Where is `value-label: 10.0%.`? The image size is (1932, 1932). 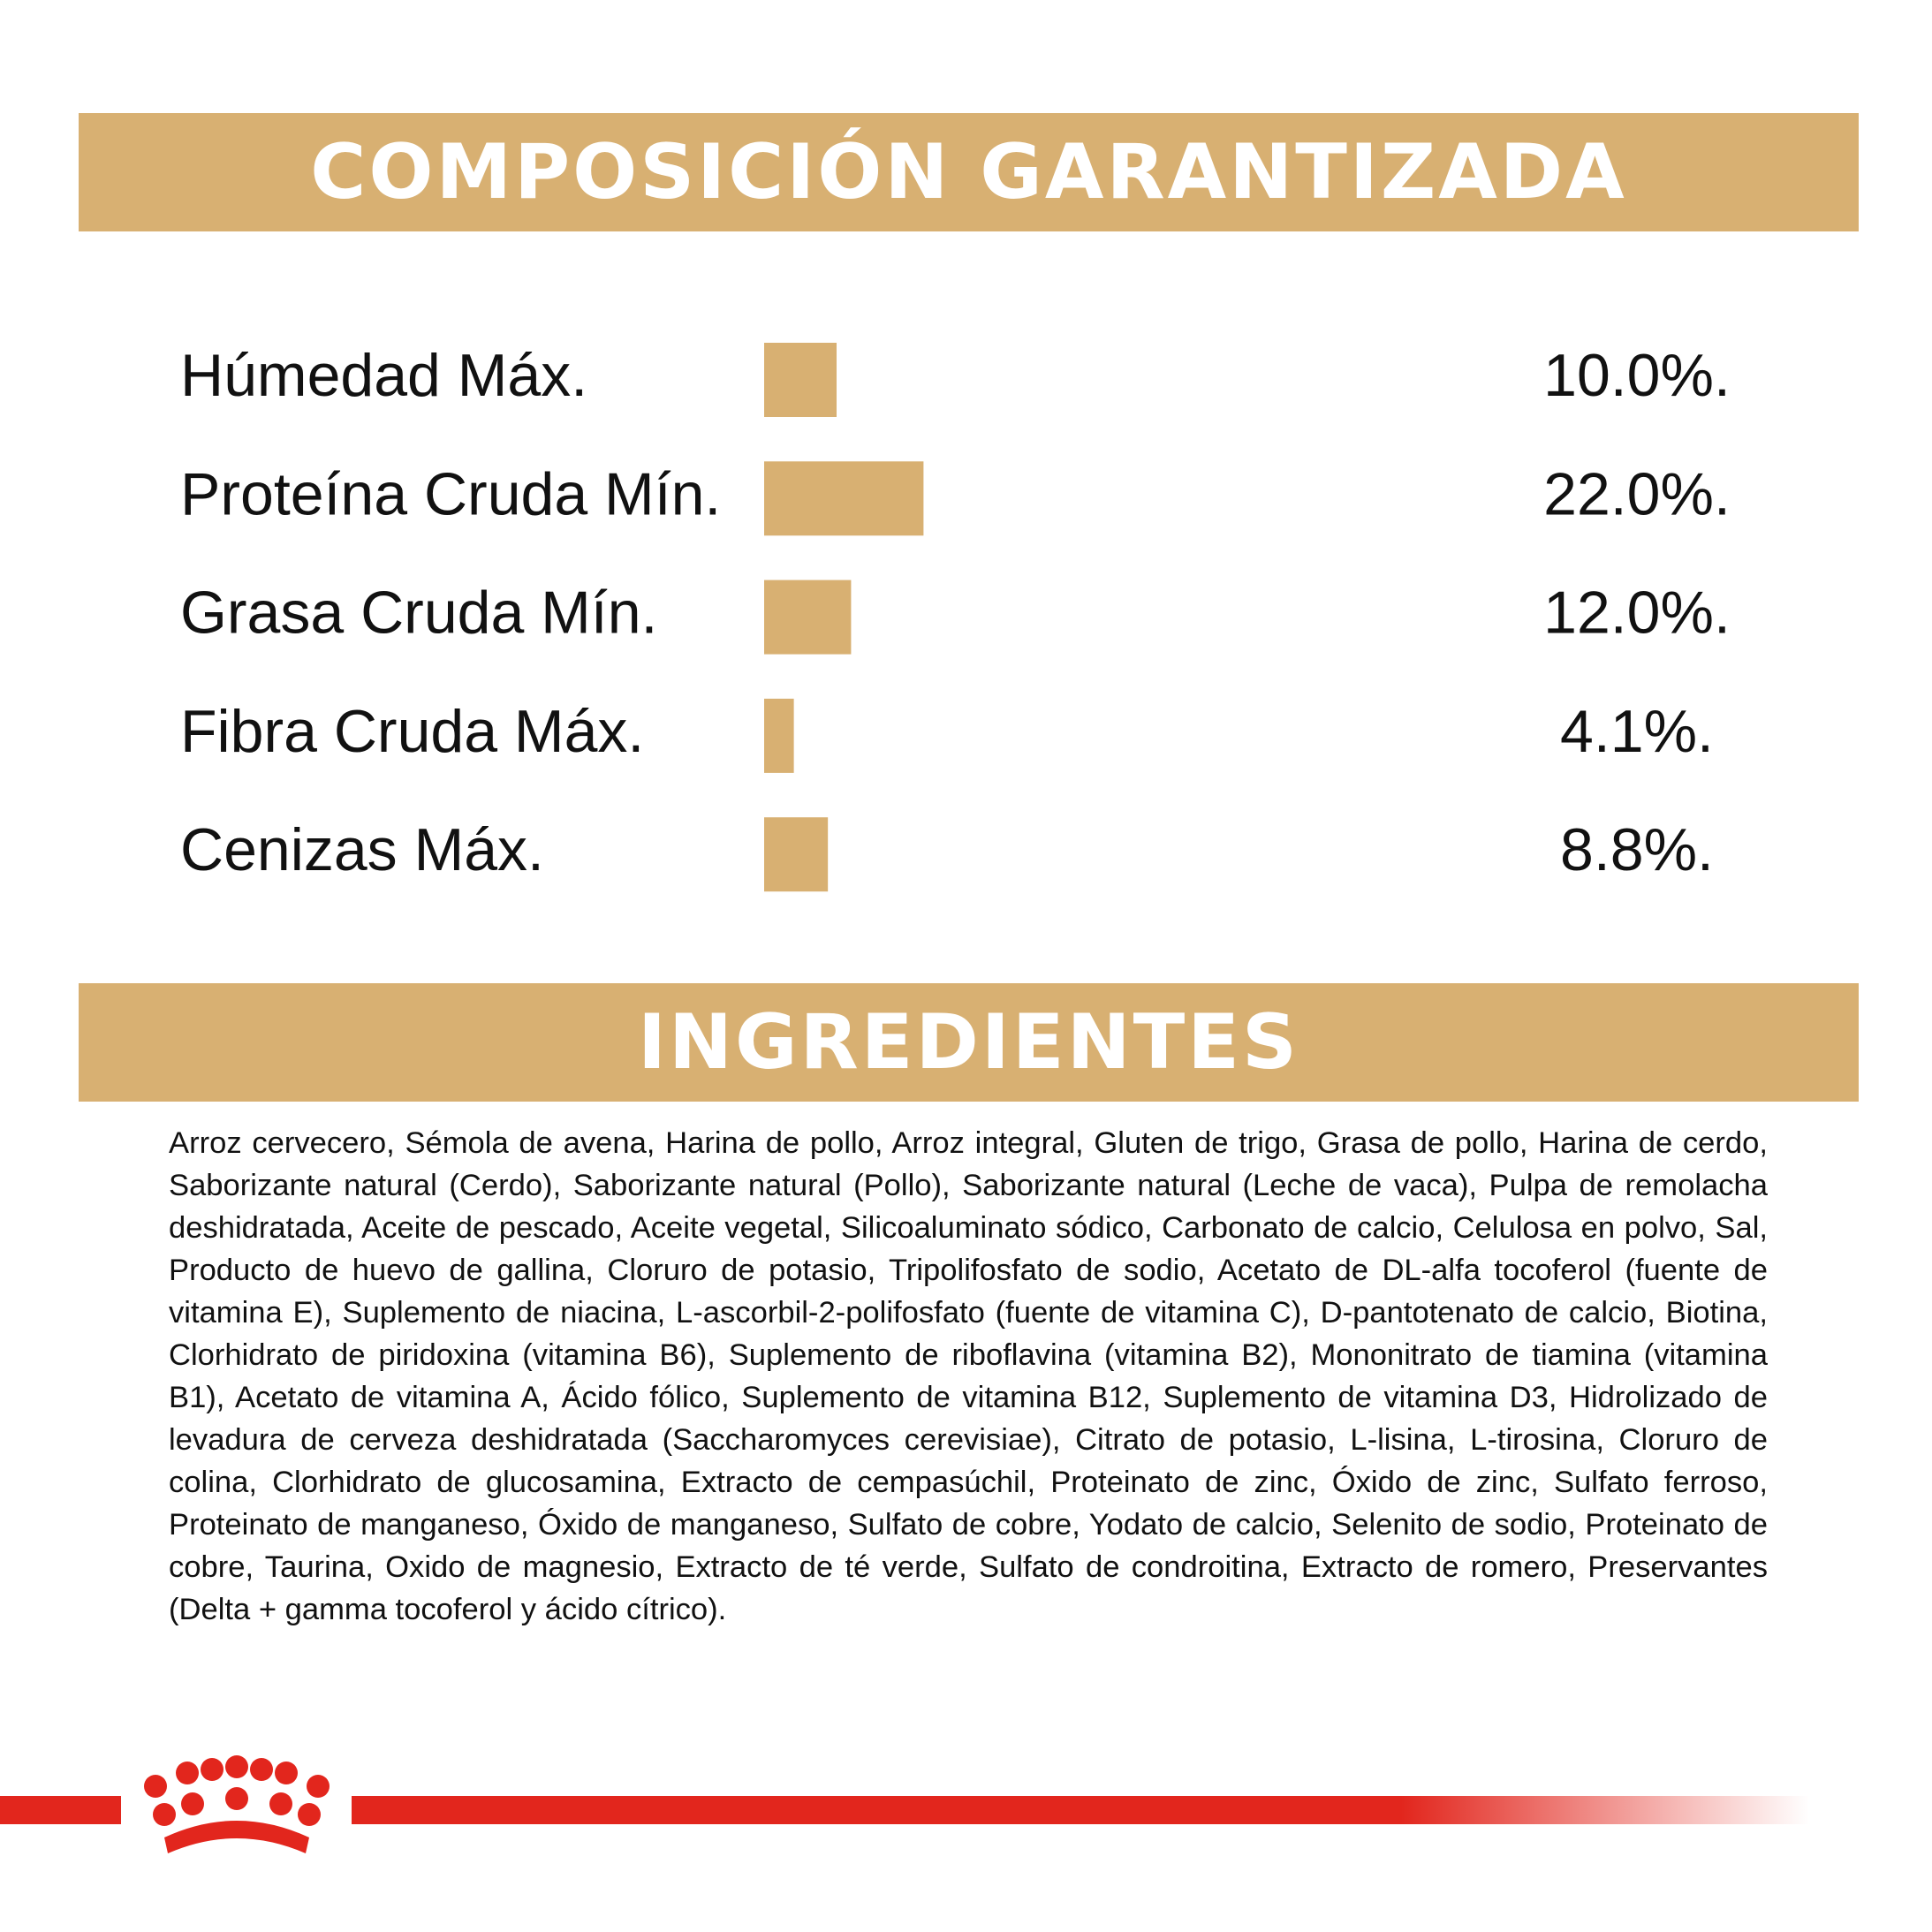
value-label: 10.0%. is located at coordinates (1637, 375).